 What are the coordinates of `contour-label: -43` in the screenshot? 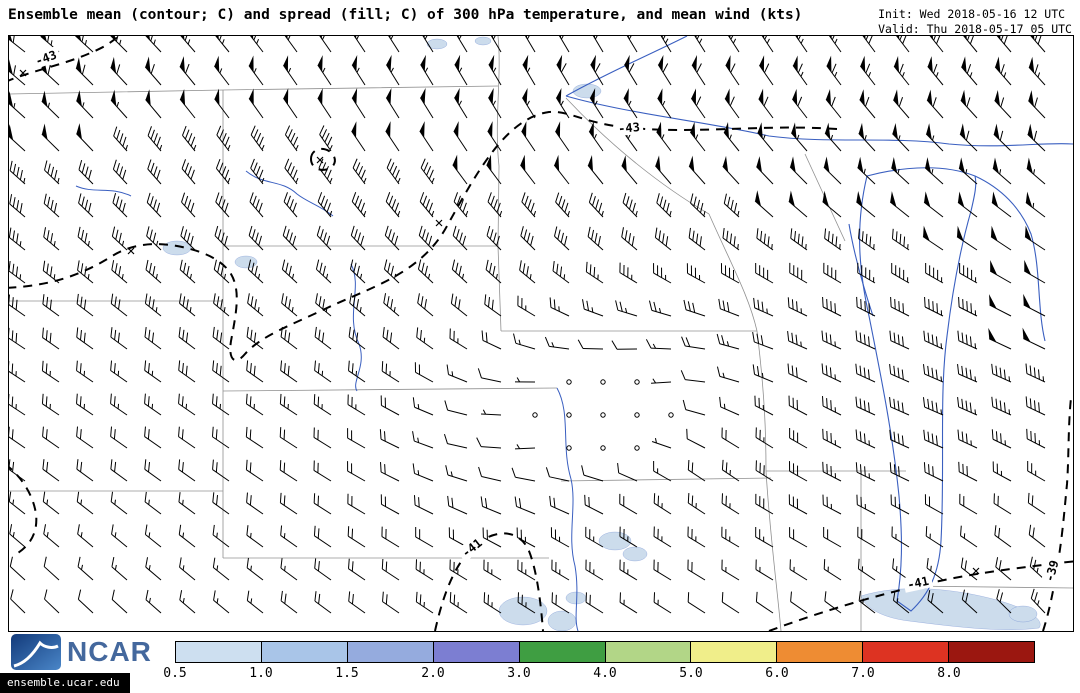 It's located at (629, 127).